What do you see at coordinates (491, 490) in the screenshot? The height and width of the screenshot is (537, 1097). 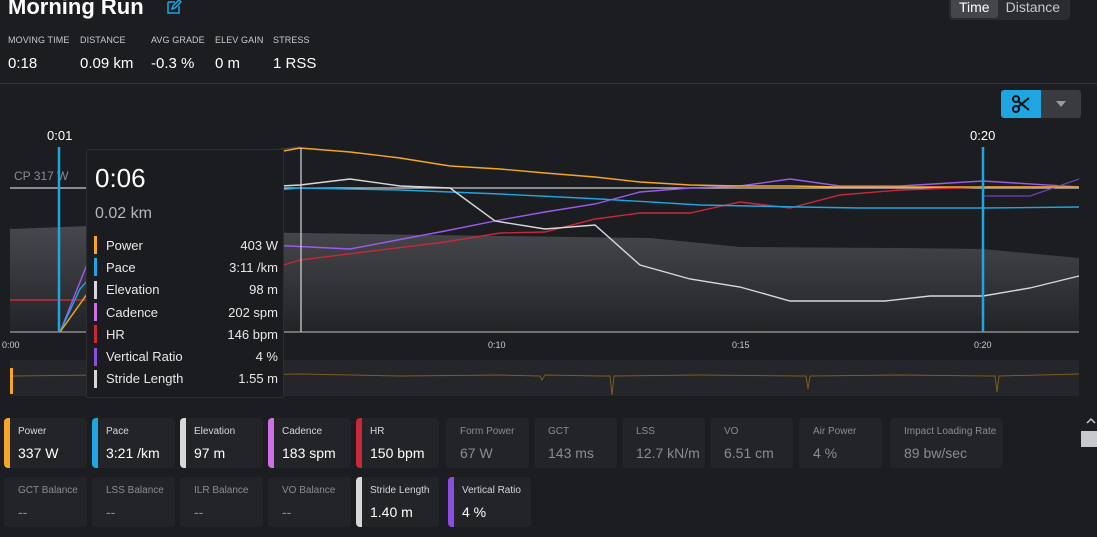 I see `tile-label: Vertical Ratio` at bounding box center [491, 490].